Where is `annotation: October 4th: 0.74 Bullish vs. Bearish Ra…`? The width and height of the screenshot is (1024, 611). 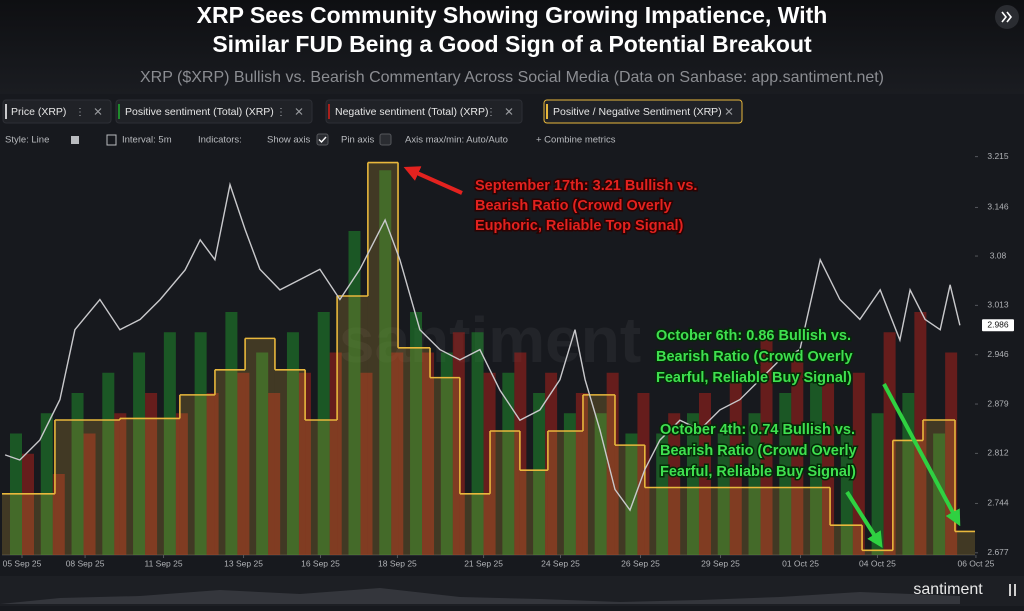 annotation: October 4th: 0.74 Bullish vs. Bearish Ra… is located at coordinates (771, 484).